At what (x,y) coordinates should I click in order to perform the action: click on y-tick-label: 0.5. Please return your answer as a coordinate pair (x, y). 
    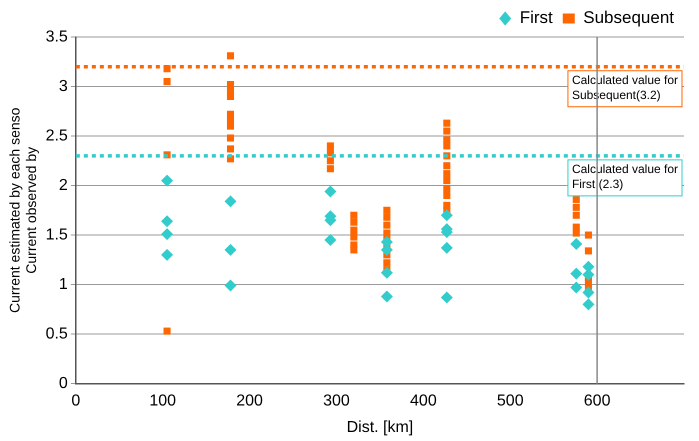
    Looking at the image, I should click on (57, 333).